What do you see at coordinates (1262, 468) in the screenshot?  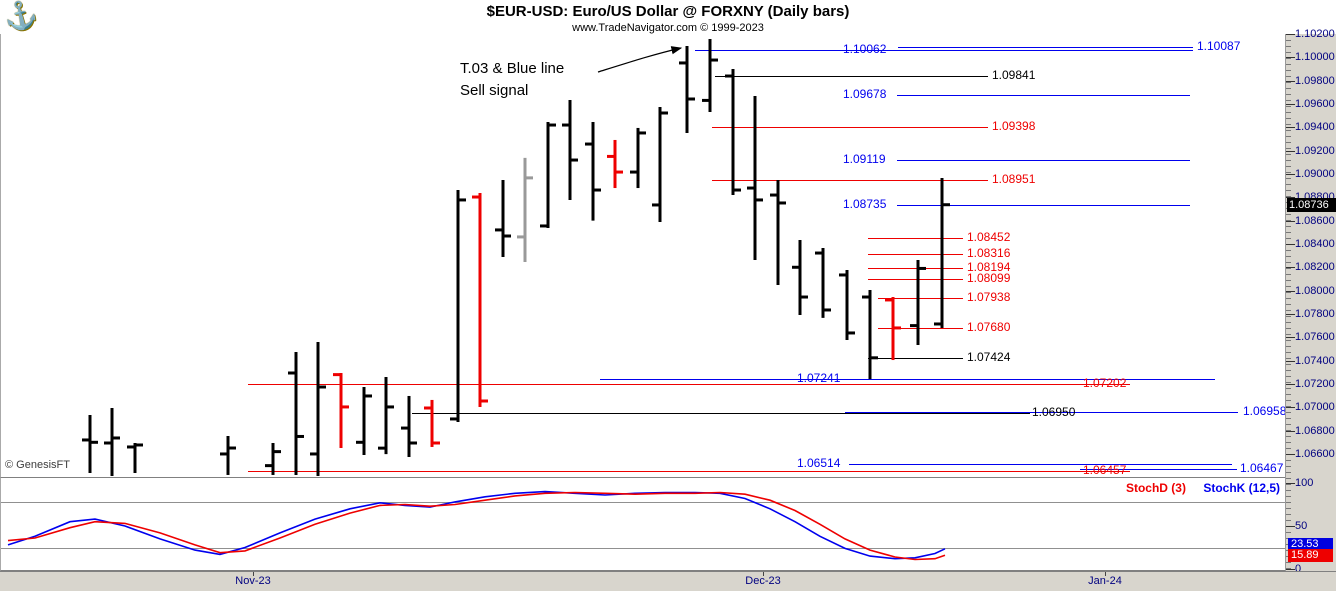 I see `price-level-label: 1.06467` at bounding box center [1262, 468].